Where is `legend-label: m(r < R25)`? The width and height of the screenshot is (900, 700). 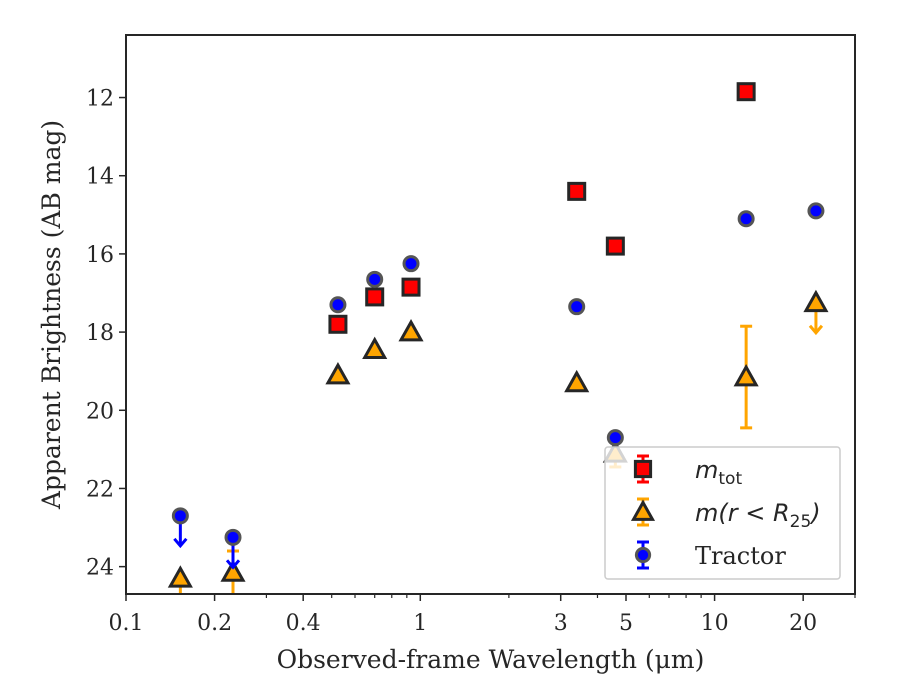
legend-label: m(r < R25) is located at coordinates (758, 515).